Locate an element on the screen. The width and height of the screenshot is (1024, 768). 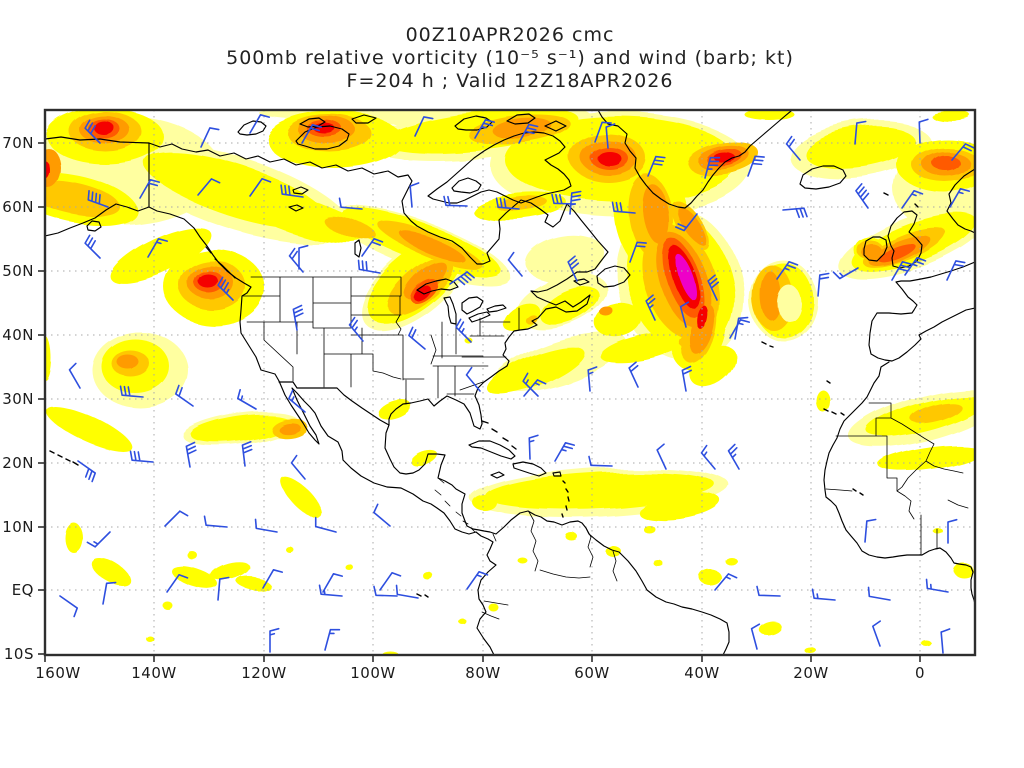
y-axis-label: 10N is located at coordinates (18, 527).